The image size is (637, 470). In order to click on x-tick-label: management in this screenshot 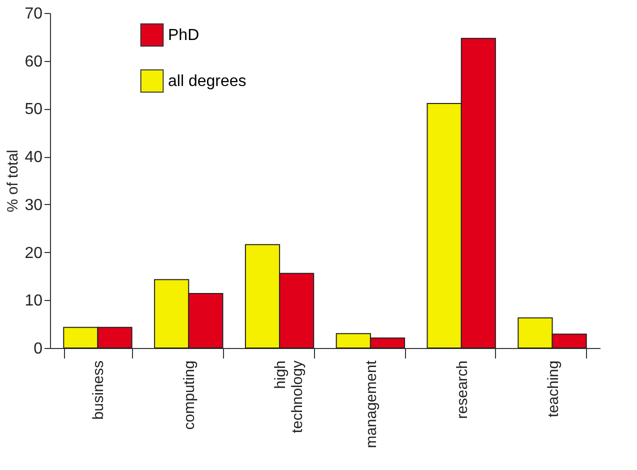, I will do `click(371, 404)`.